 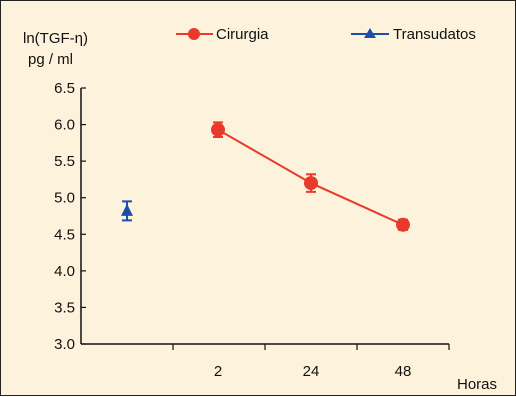 I want to click on legend-item-cirurgia: Cirurgia, so click(x=222, y=34).